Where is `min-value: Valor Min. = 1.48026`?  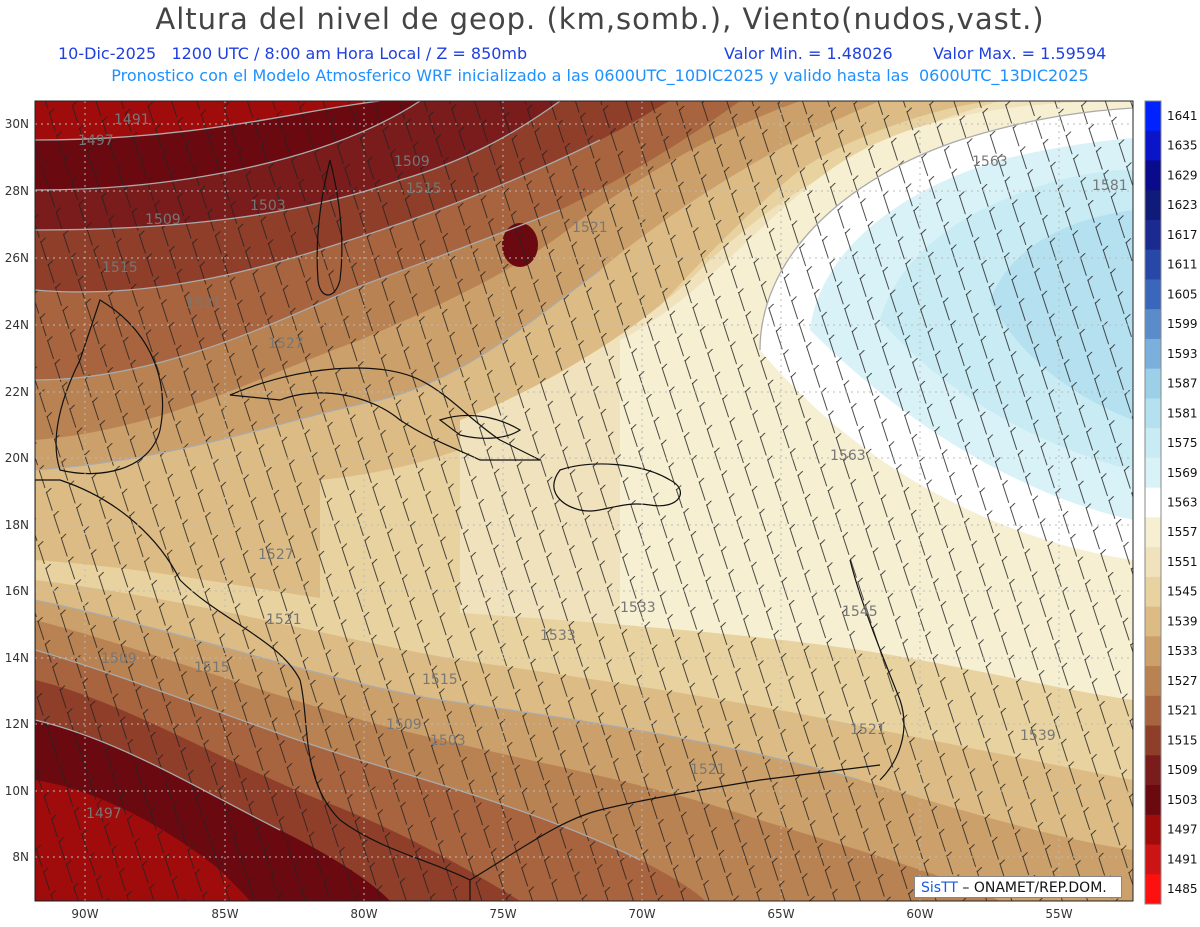
min-value: Valor Min. = 1.48026 is located at coordinates (808, 53).